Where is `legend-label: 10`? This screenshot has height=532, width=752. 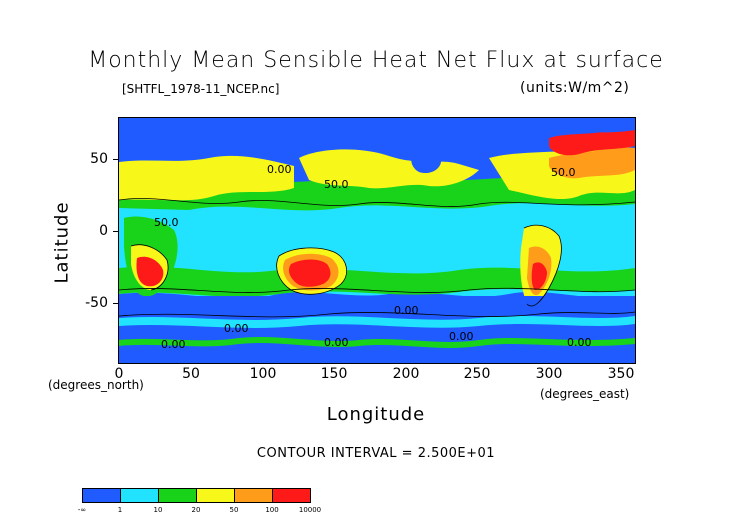
legend-label: 10 is located at coordinates (158, 510).